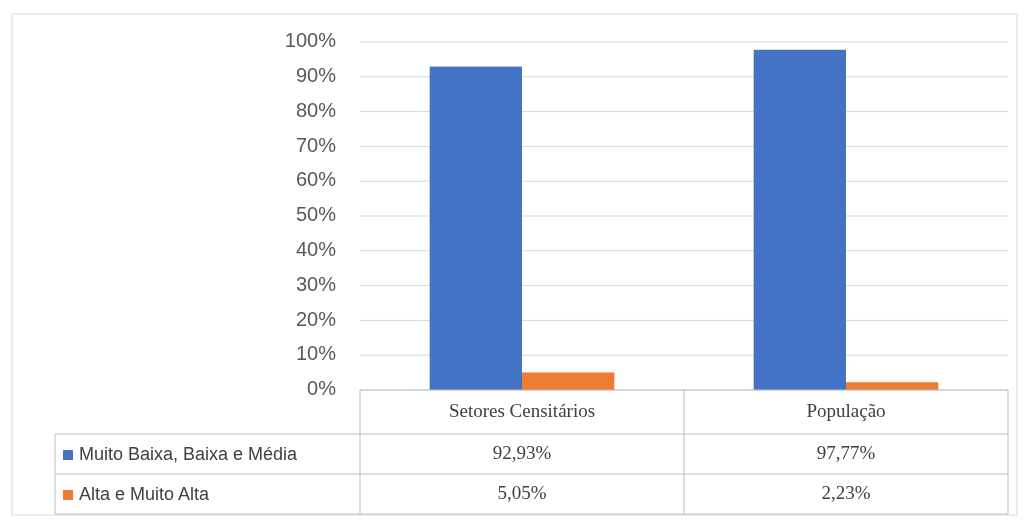 The height and width of the screenshot is (520, 1026). I want to click on data-label: 5,05%, so click(522, 493).